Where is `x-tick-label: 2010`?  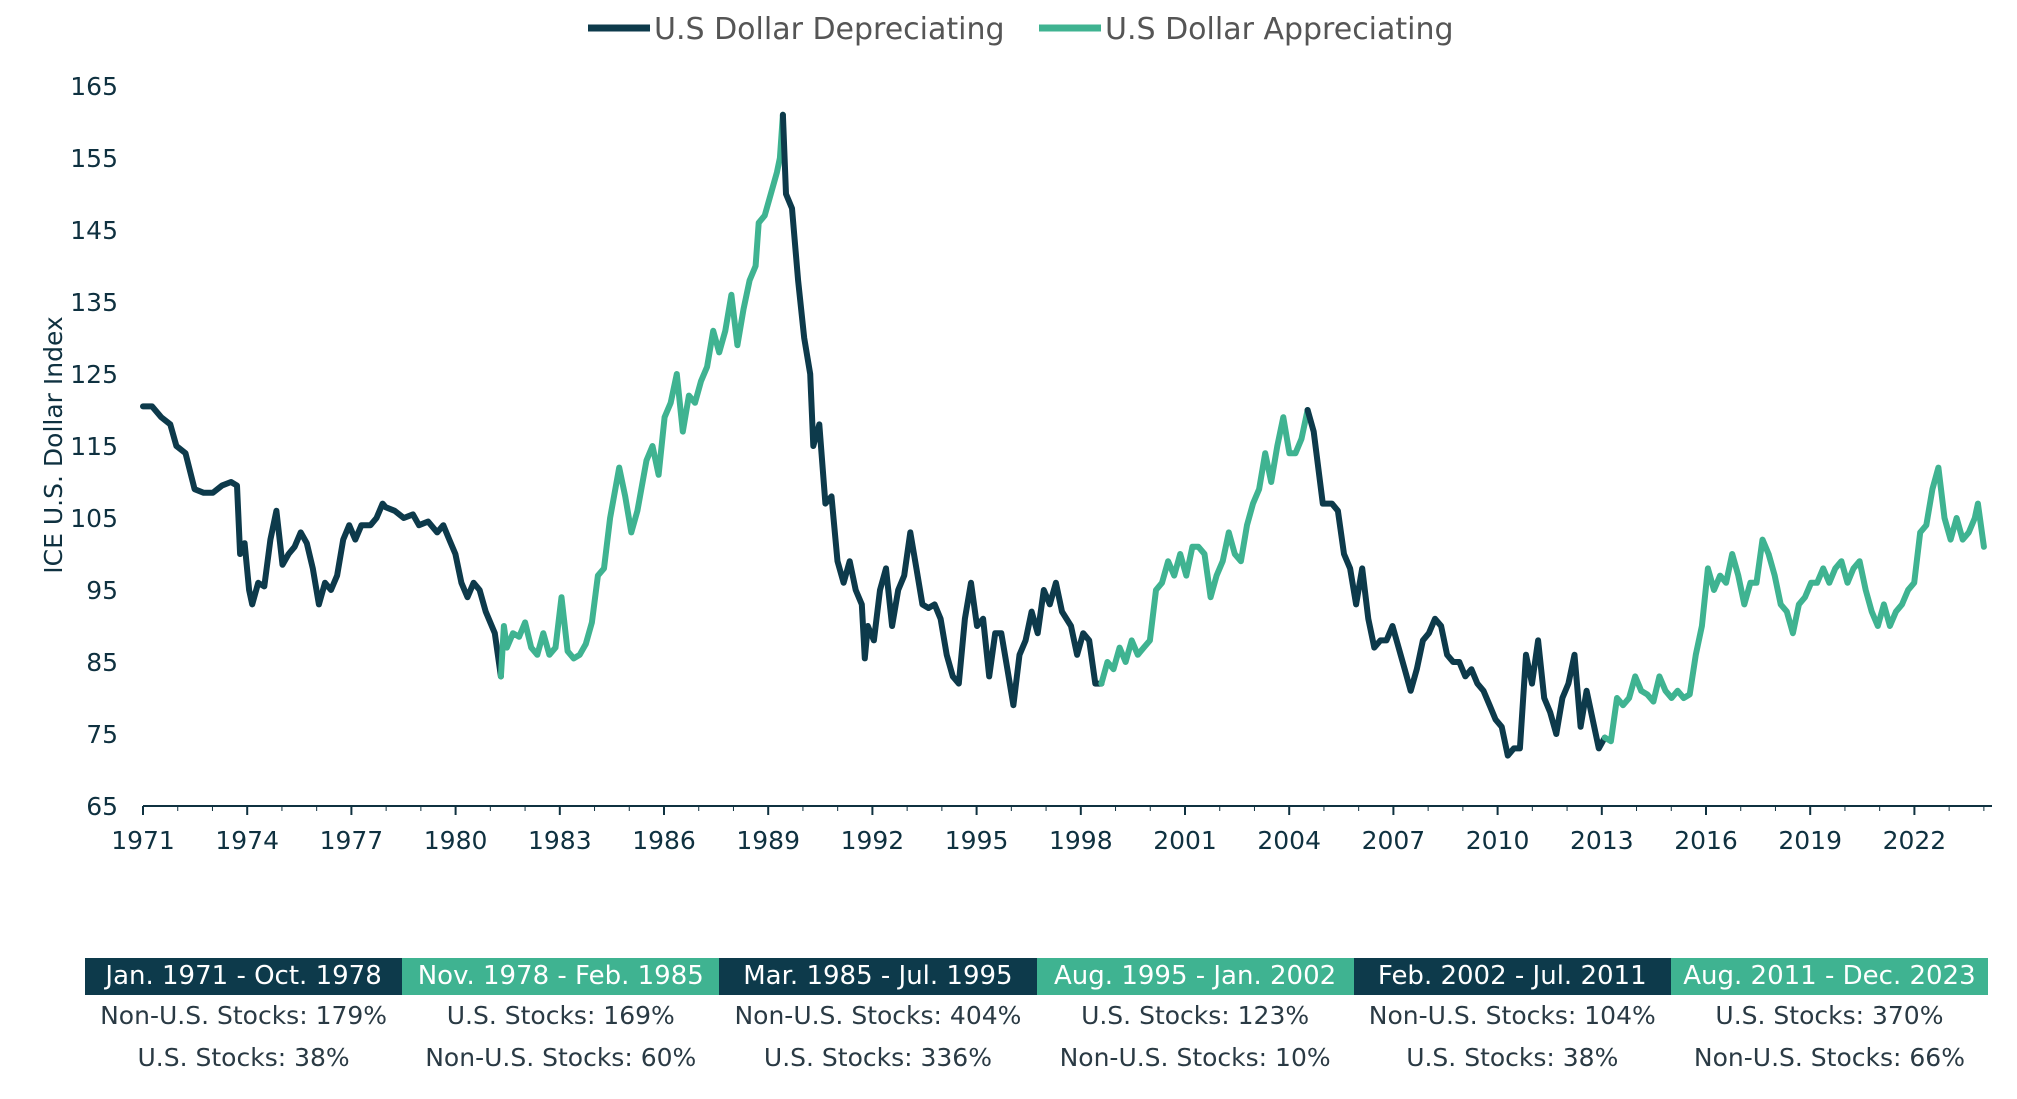
x-tick-label: 2010 is located at coordinates (1498, 840).